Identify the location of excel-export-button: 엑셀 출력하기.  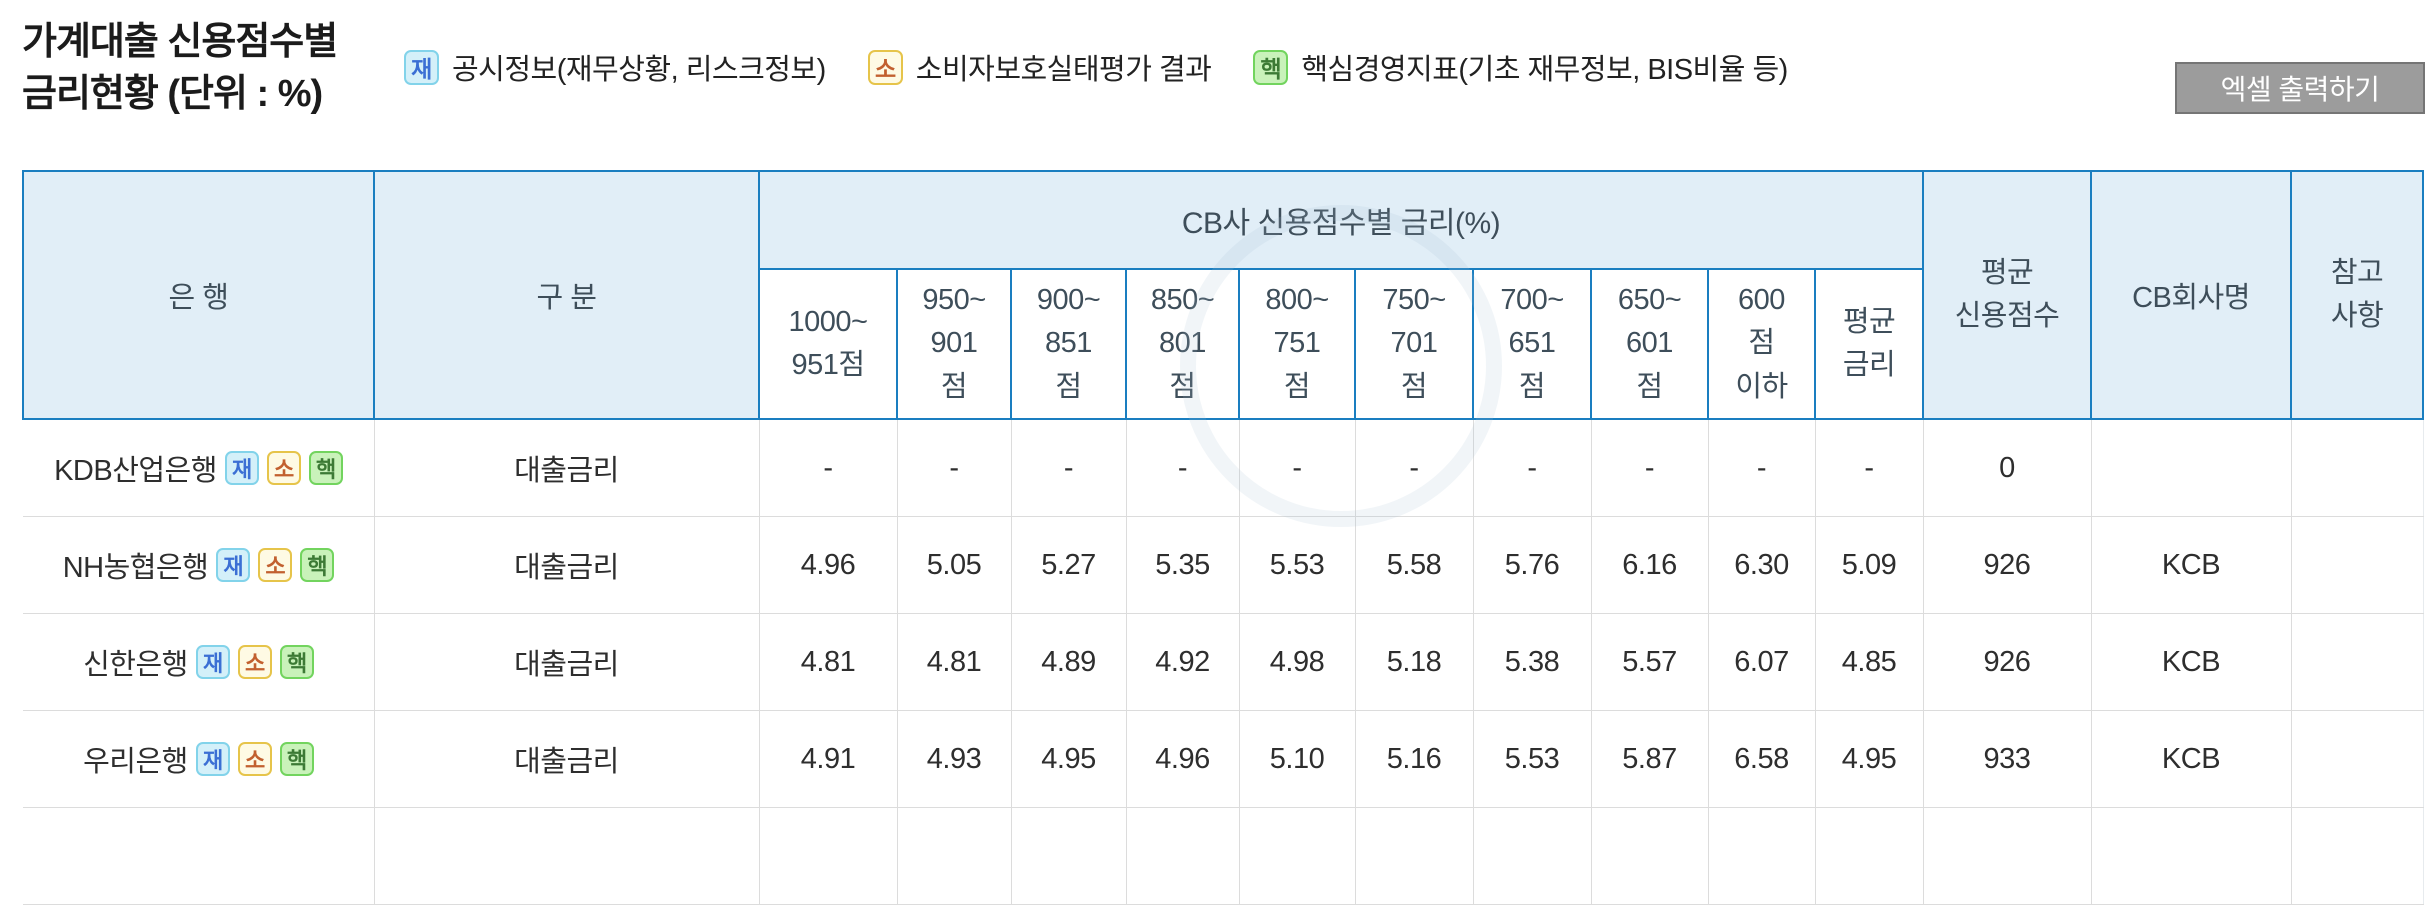
(2300, 88).